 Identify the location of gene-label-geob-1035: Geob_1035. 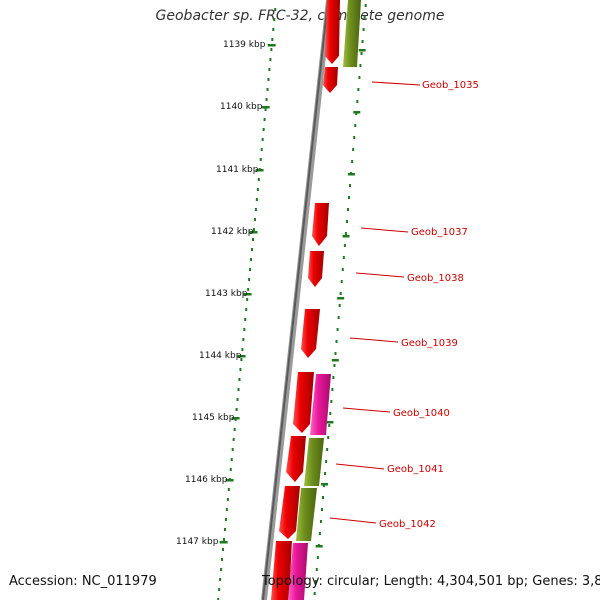
(450, 85).